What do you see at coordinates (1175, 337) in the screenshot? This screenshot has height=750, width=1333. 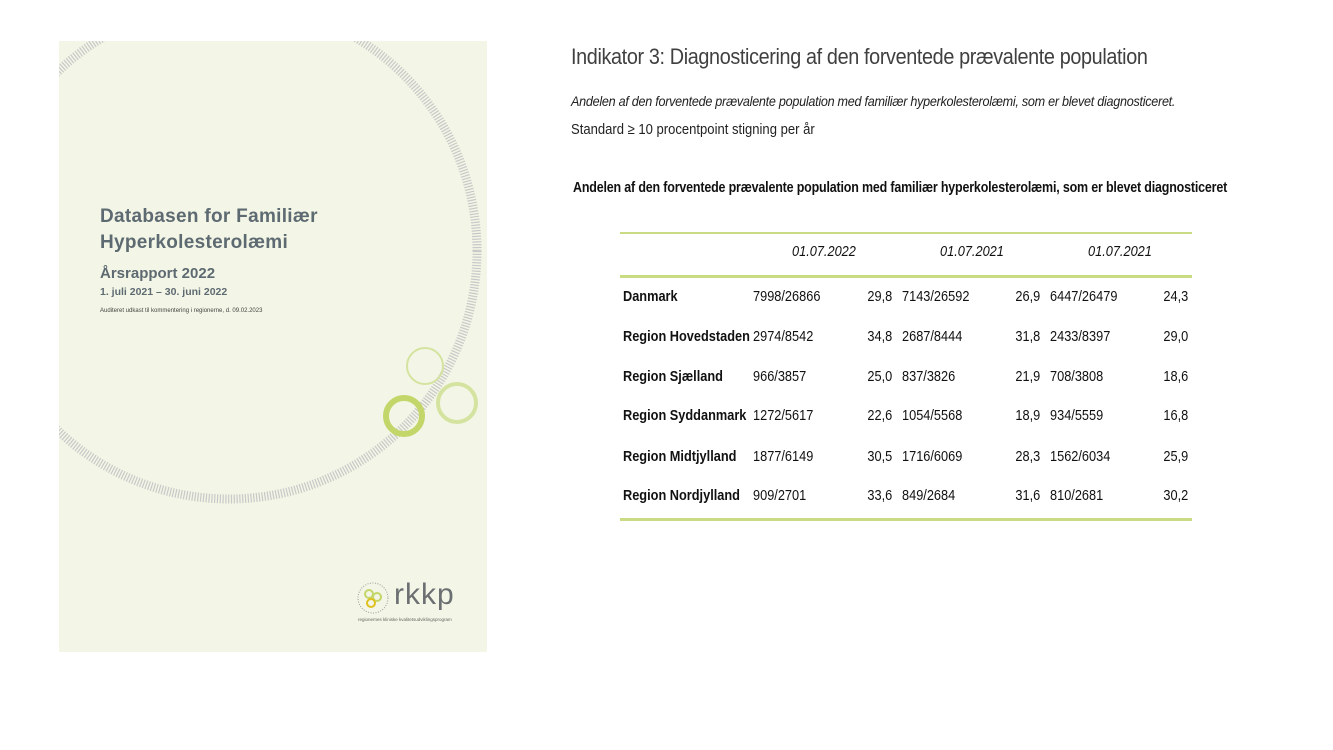 I see `percent-cell: 29,0` at bounding box center [1175, 337].